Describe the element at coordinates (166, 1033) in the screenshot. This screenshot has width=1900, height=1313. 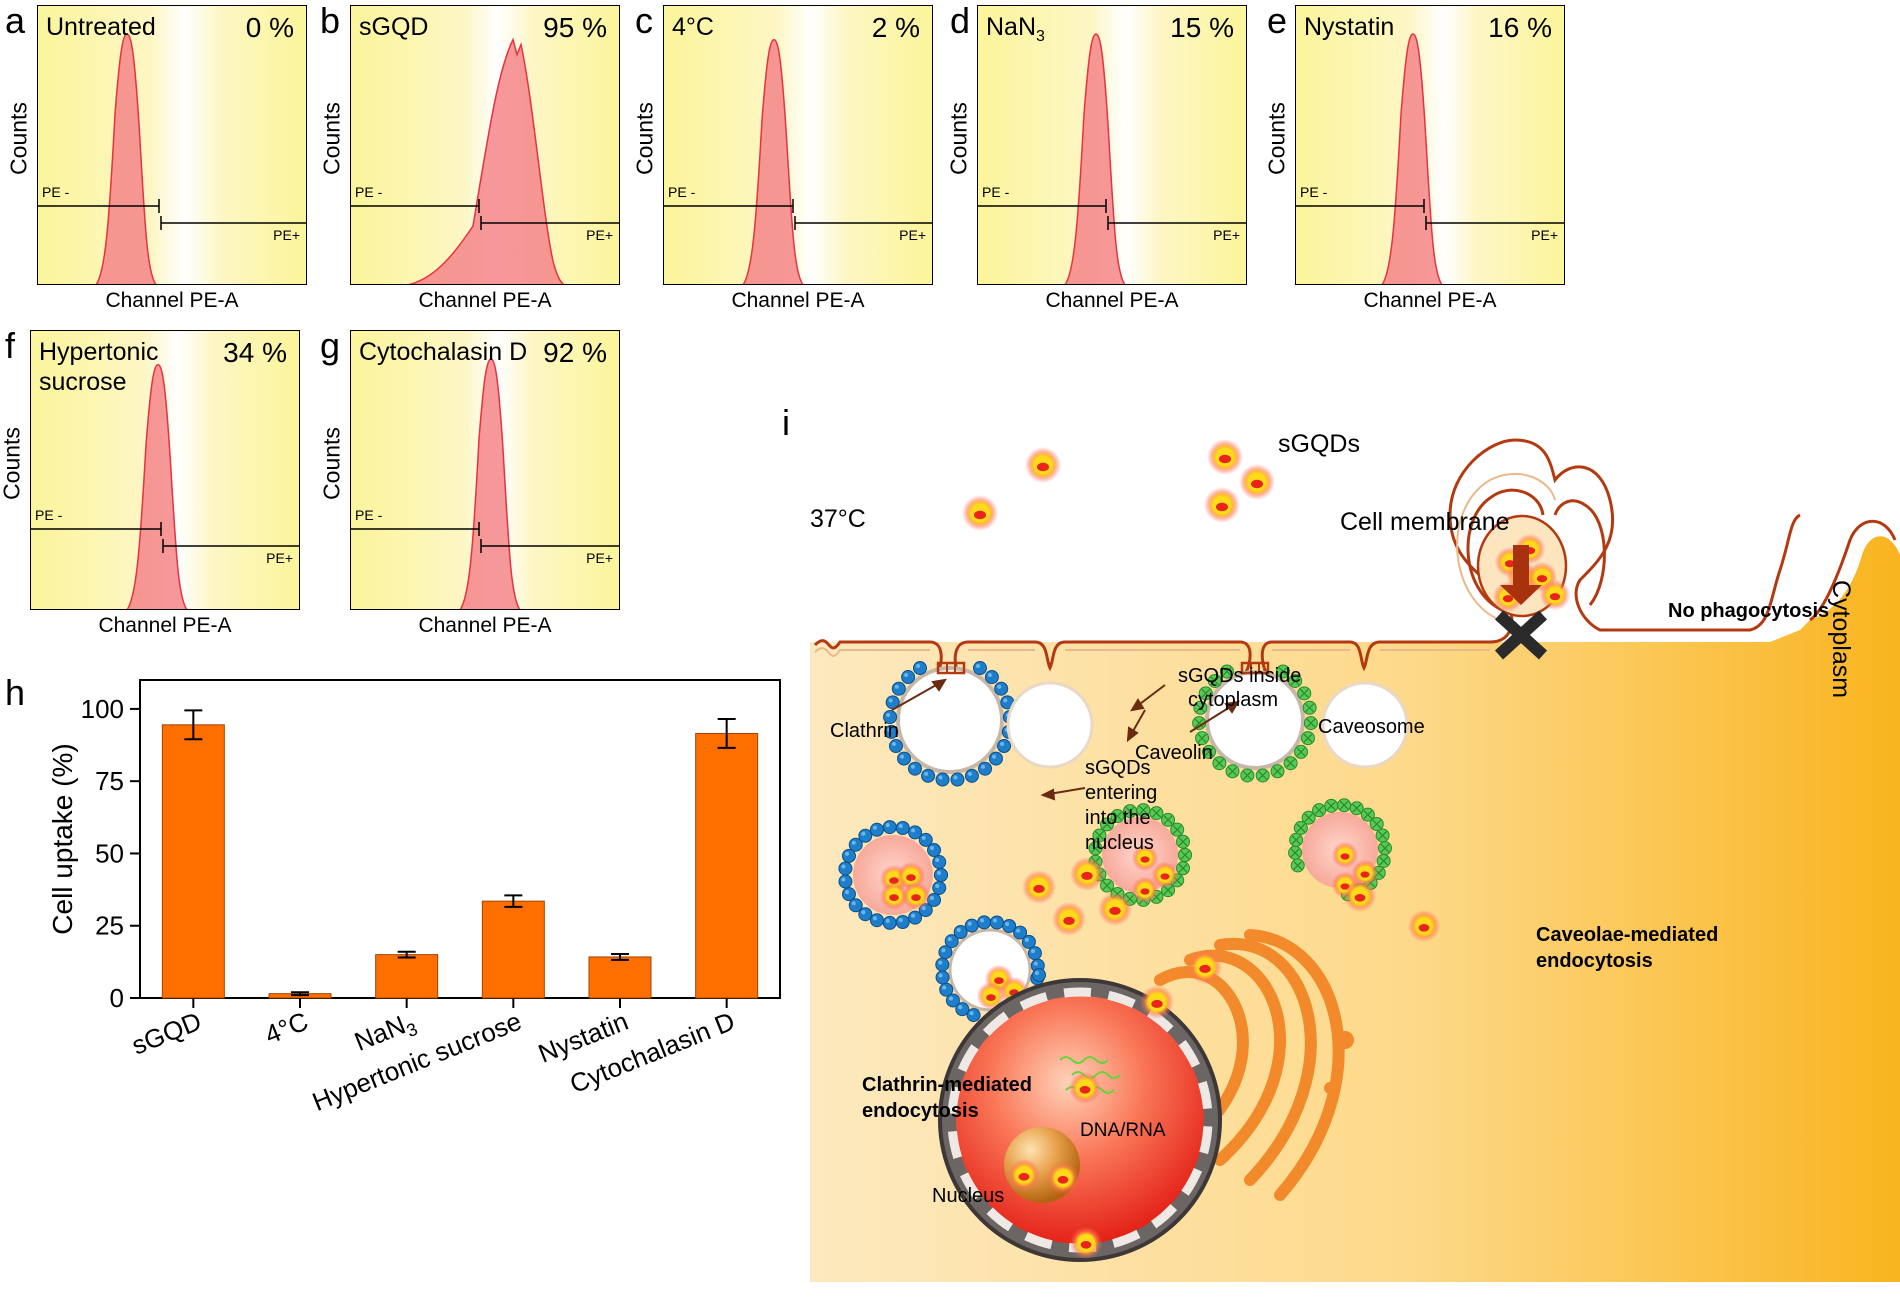
I see `x-tick-label: sGQD` at that location.